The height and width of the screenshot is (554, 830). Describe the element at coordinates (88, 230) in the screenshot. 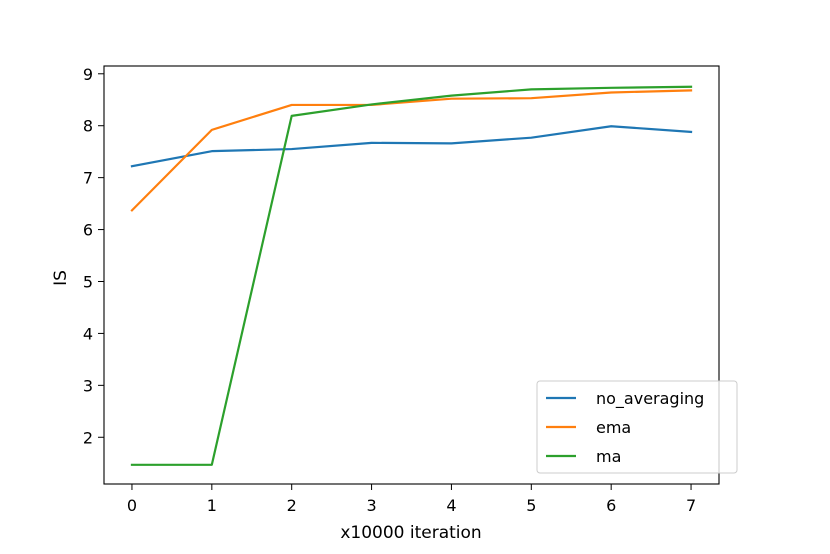

I see `y-tick-label: 6` at that location.